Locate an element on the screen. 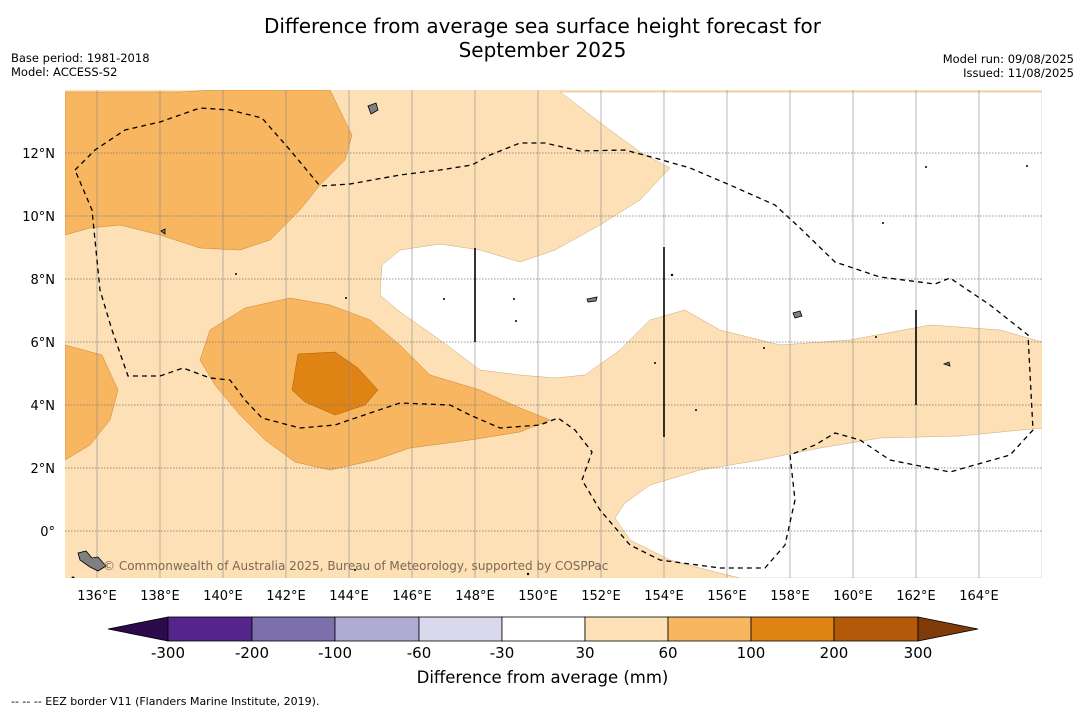  lon-label: 138°E is located at coordinates (160, 596).